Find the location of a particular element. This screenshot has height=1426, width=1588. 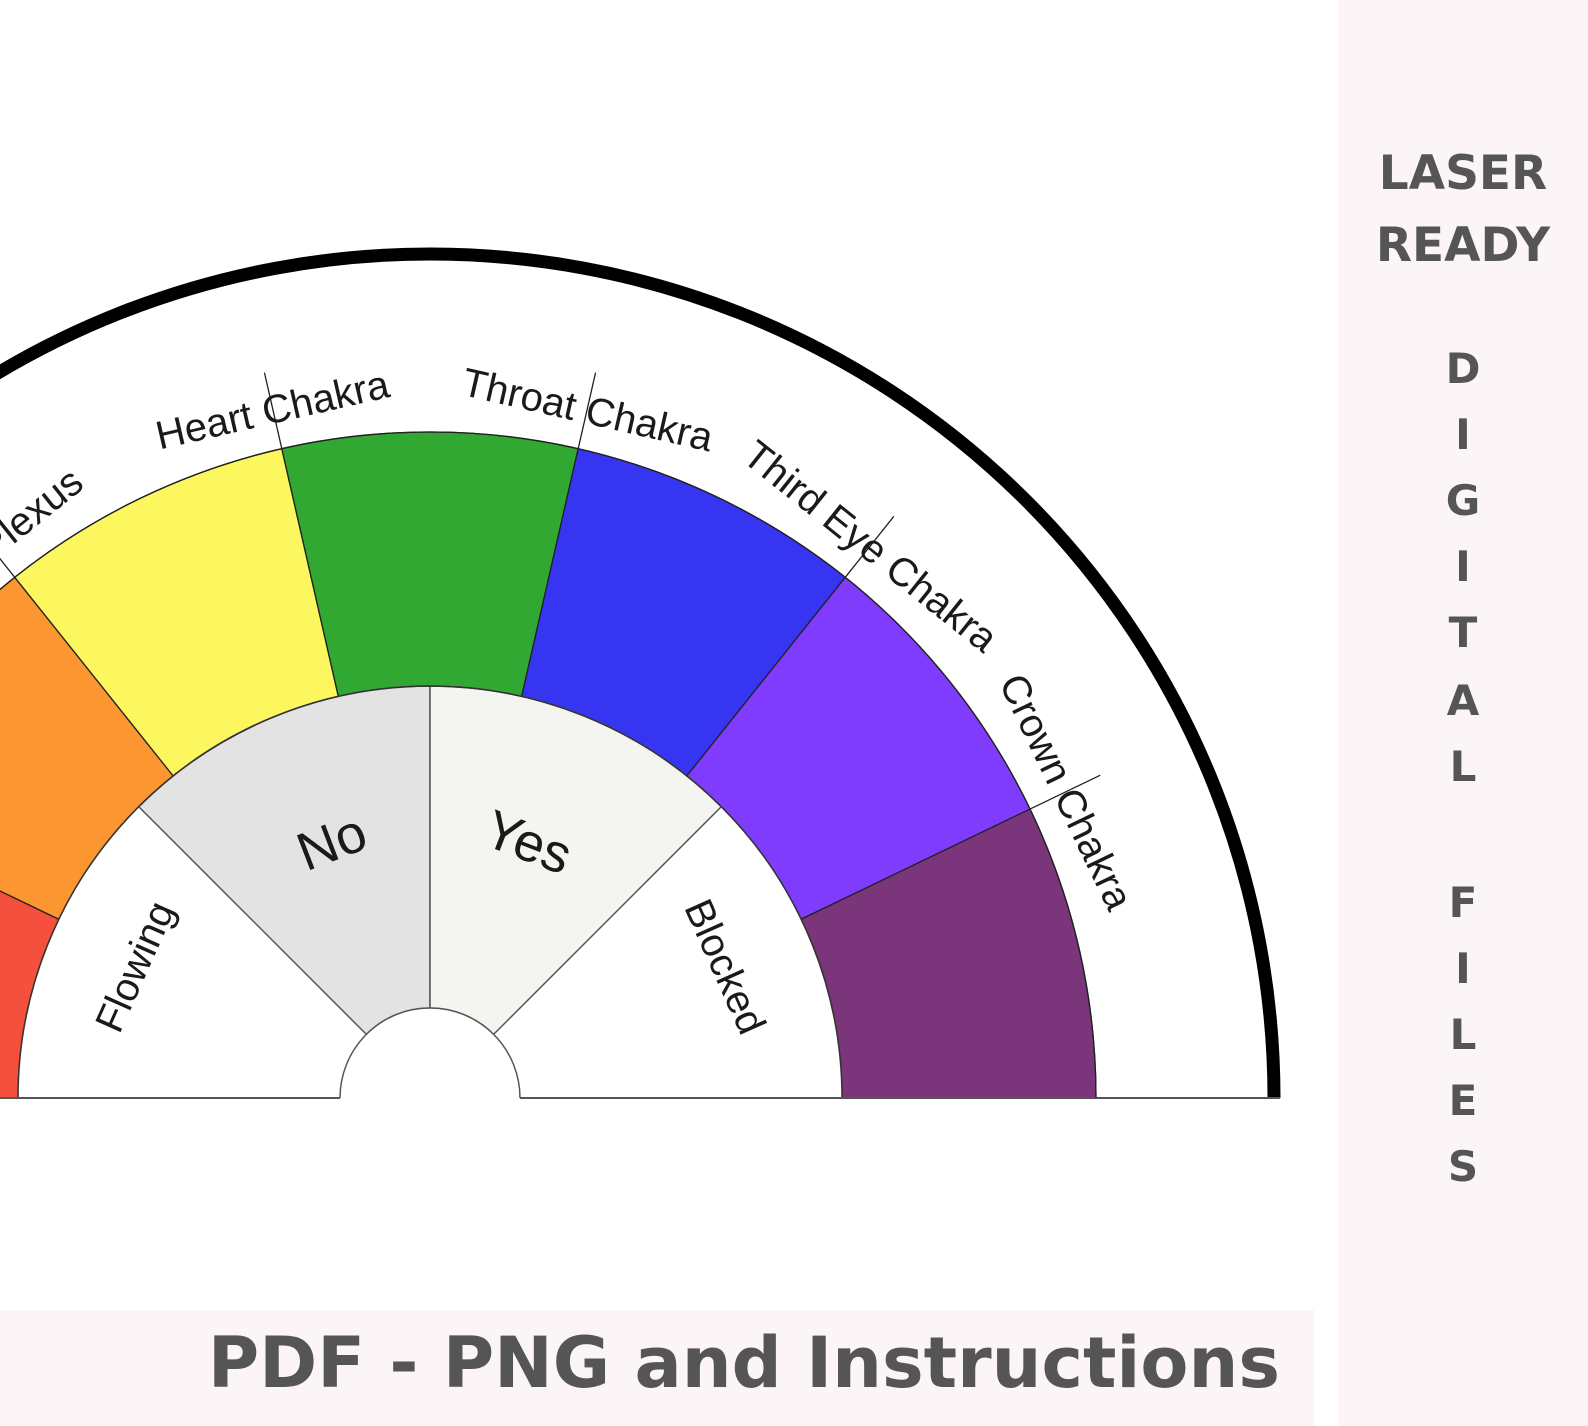

sidebar-title-line2: READY is located at coordinates (1463, 245).